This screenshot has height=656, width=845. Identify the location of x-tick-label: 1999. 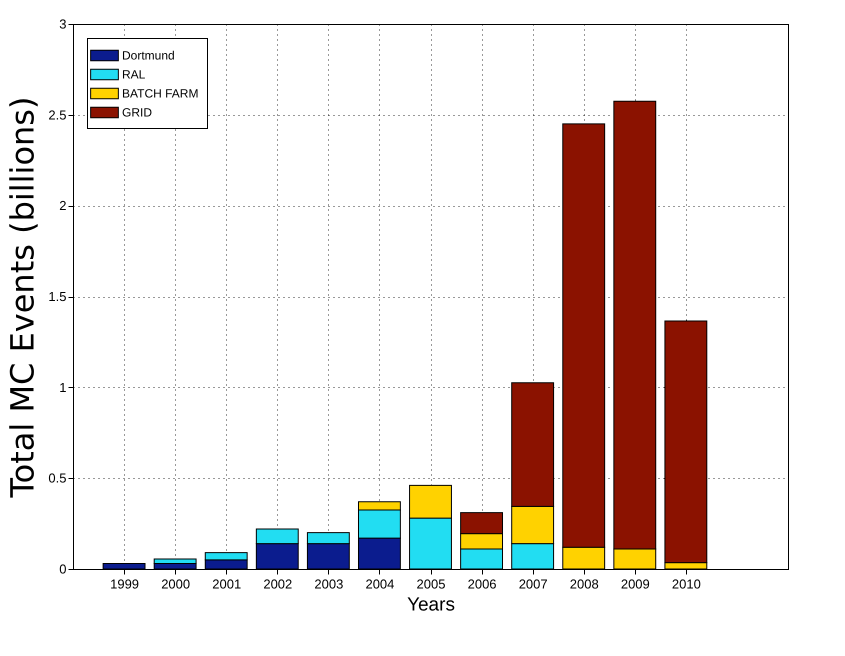
(125, 584).